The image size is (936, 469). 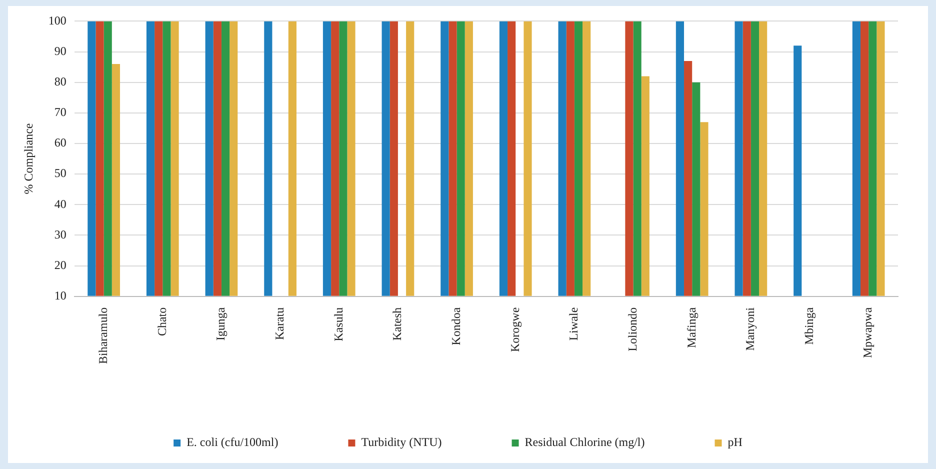 What do you see at coordinates (455, 326) in the screenshot?
I see `x-tick-label: Kondoa` at bounding box center [455, 326].